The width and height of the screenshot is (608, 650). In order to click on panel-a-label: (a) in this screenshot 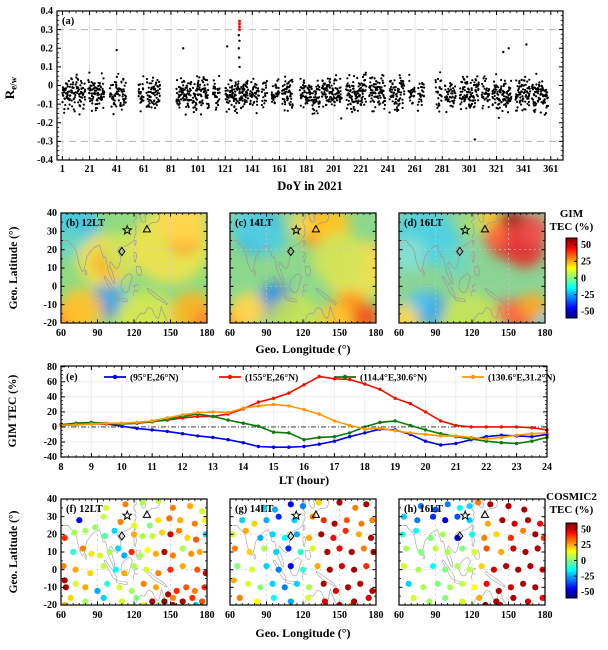, I will do `click(68, 21)`.